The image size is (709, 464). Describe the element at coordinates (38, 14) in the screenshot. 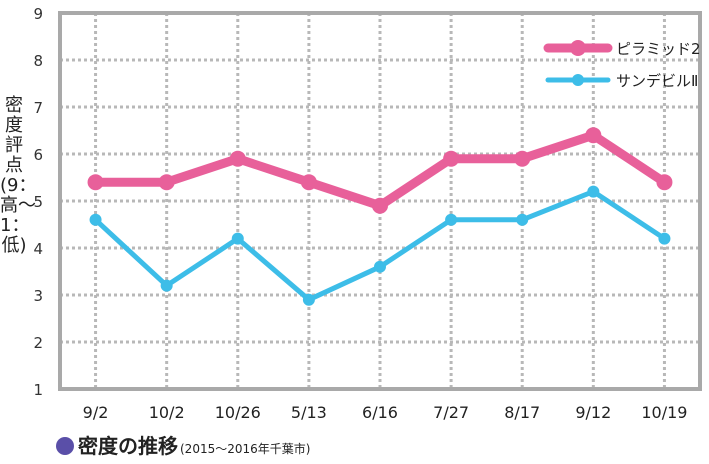

I see `y-tick-label: 9` at that location.